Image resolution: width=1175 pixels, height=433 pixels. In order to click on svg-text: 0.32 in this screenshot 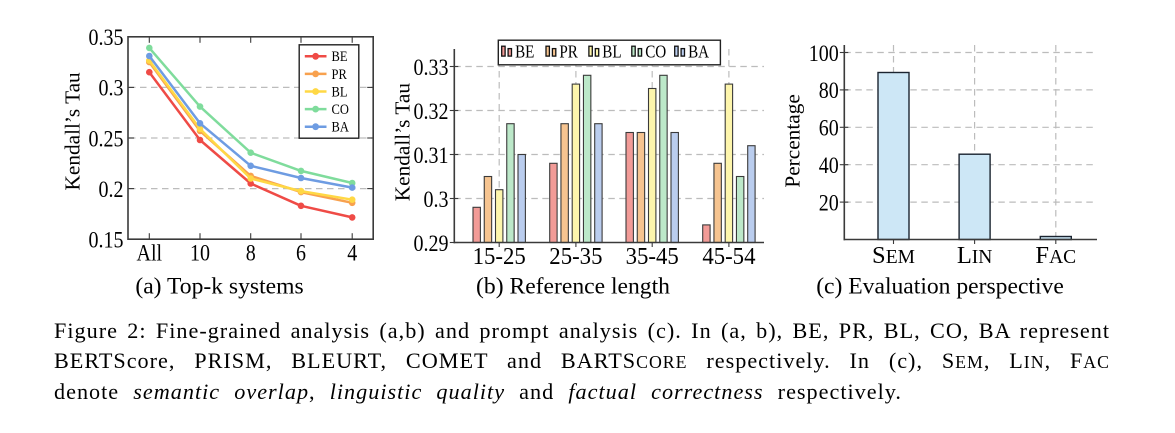, I will do `click(430, 112)`.